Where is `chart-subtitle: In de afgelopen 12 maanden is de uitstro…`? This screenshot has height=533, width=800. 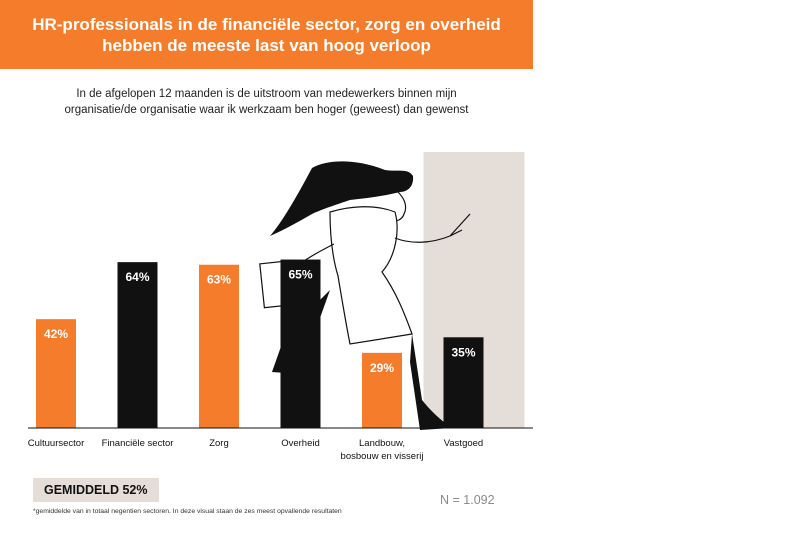
chart-subtitle: In de afgelopen 12 maanden is de uitstro… is located at coordinates (266, 102).